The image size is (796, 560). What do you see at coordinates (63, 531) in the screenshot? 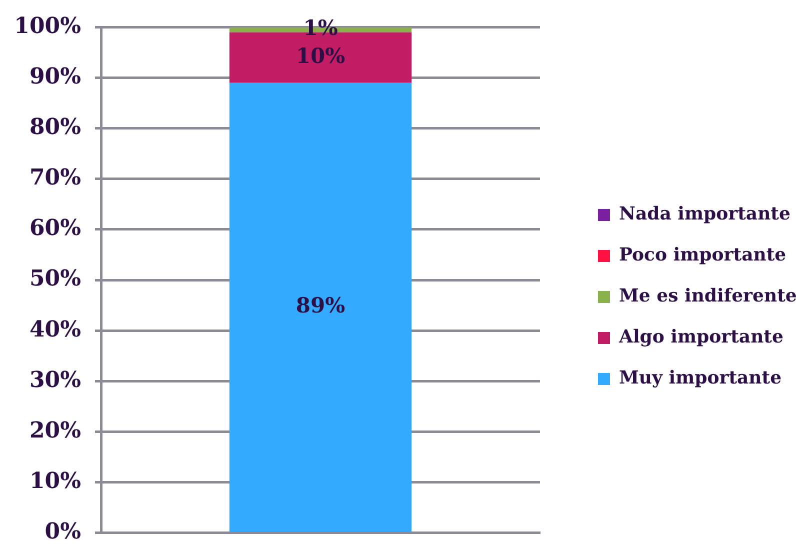
I see `y-tick-label: 0%` at bounding box center [63, 531].